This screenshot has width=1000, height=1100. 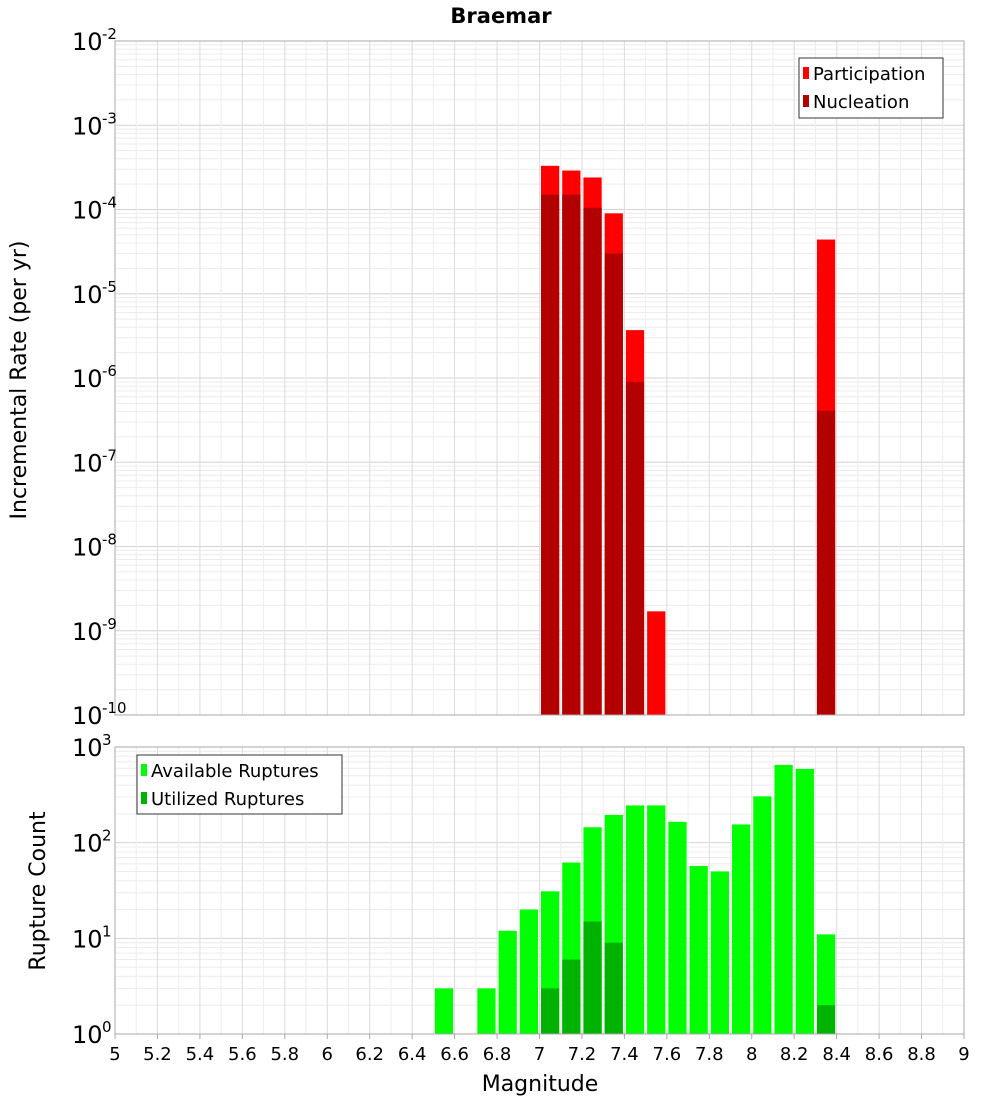 What do you see at coordinates (114, 708) in the screenshot?
I see `top-y-tick-exponent: -10` at bounding box center [114, 708].